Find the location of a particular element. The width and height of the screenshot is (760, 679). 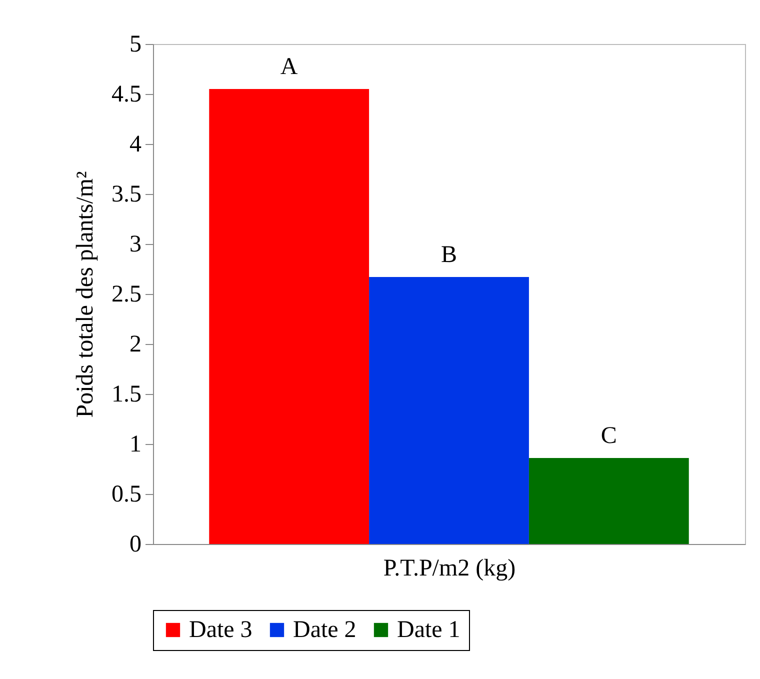

legend-label: Date 1 is located at coordinates (428, 630).